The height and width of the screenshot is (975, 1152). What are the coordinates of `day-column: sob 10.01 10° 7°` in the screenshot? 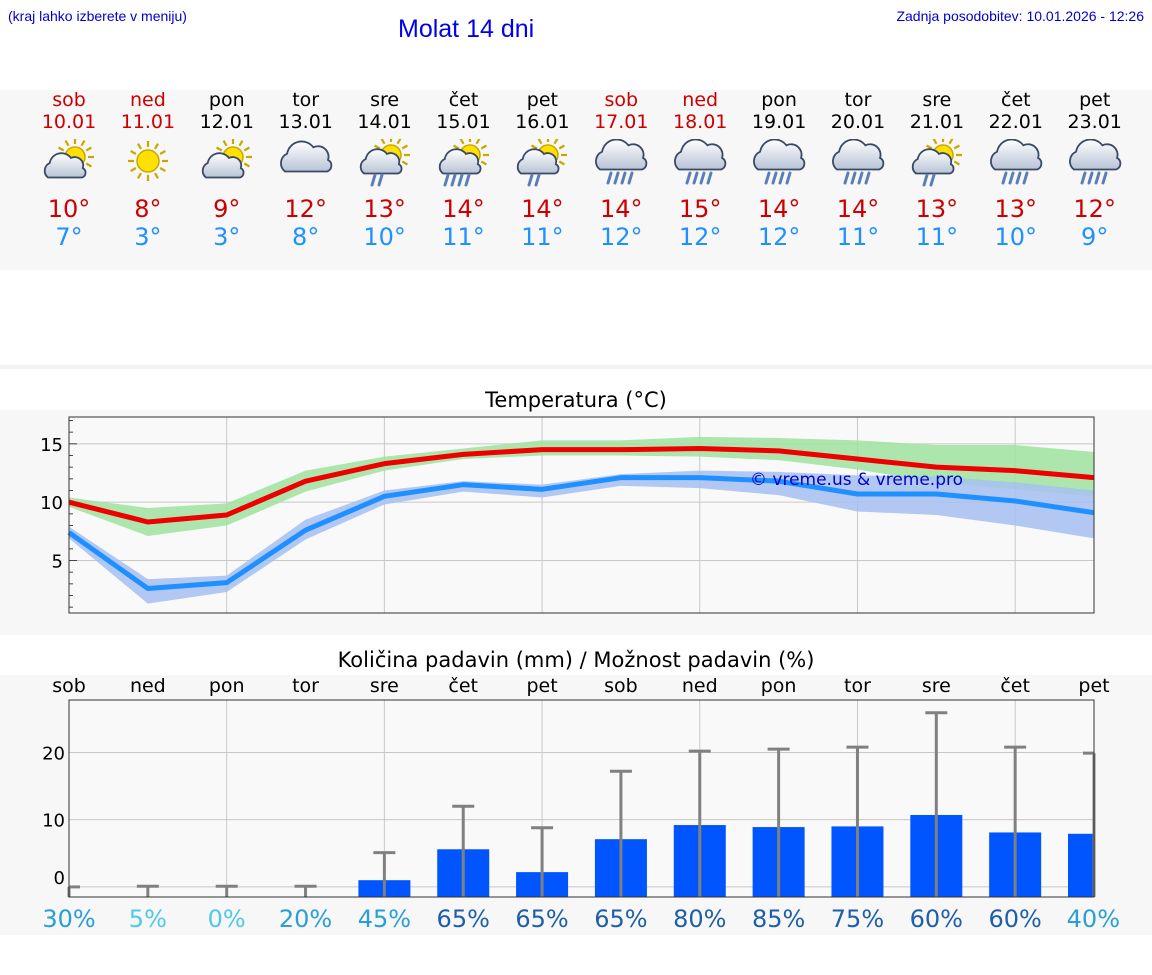 It's located at (69, 170).